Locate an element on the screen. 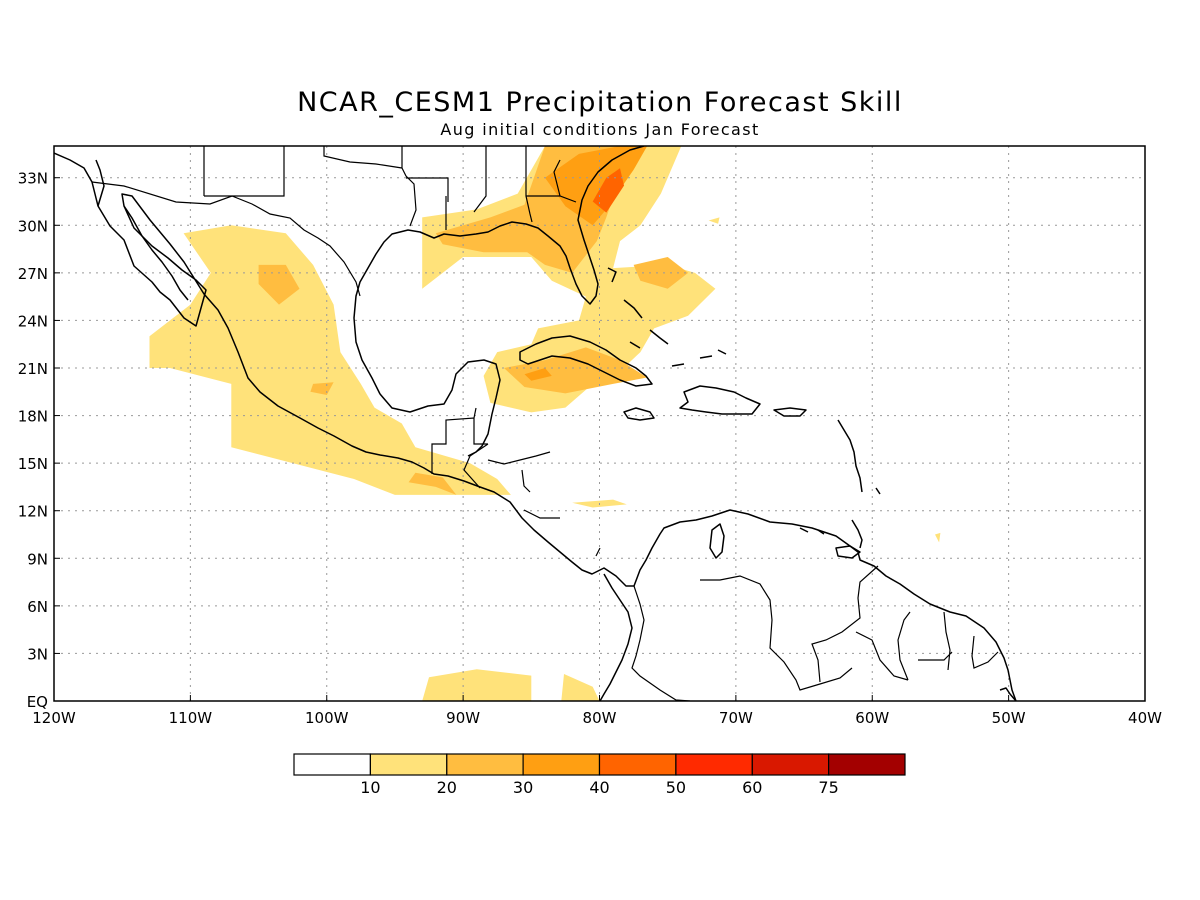 The image size is (1200, 900). jamaica-coastline is located at coordinates (639, 414).